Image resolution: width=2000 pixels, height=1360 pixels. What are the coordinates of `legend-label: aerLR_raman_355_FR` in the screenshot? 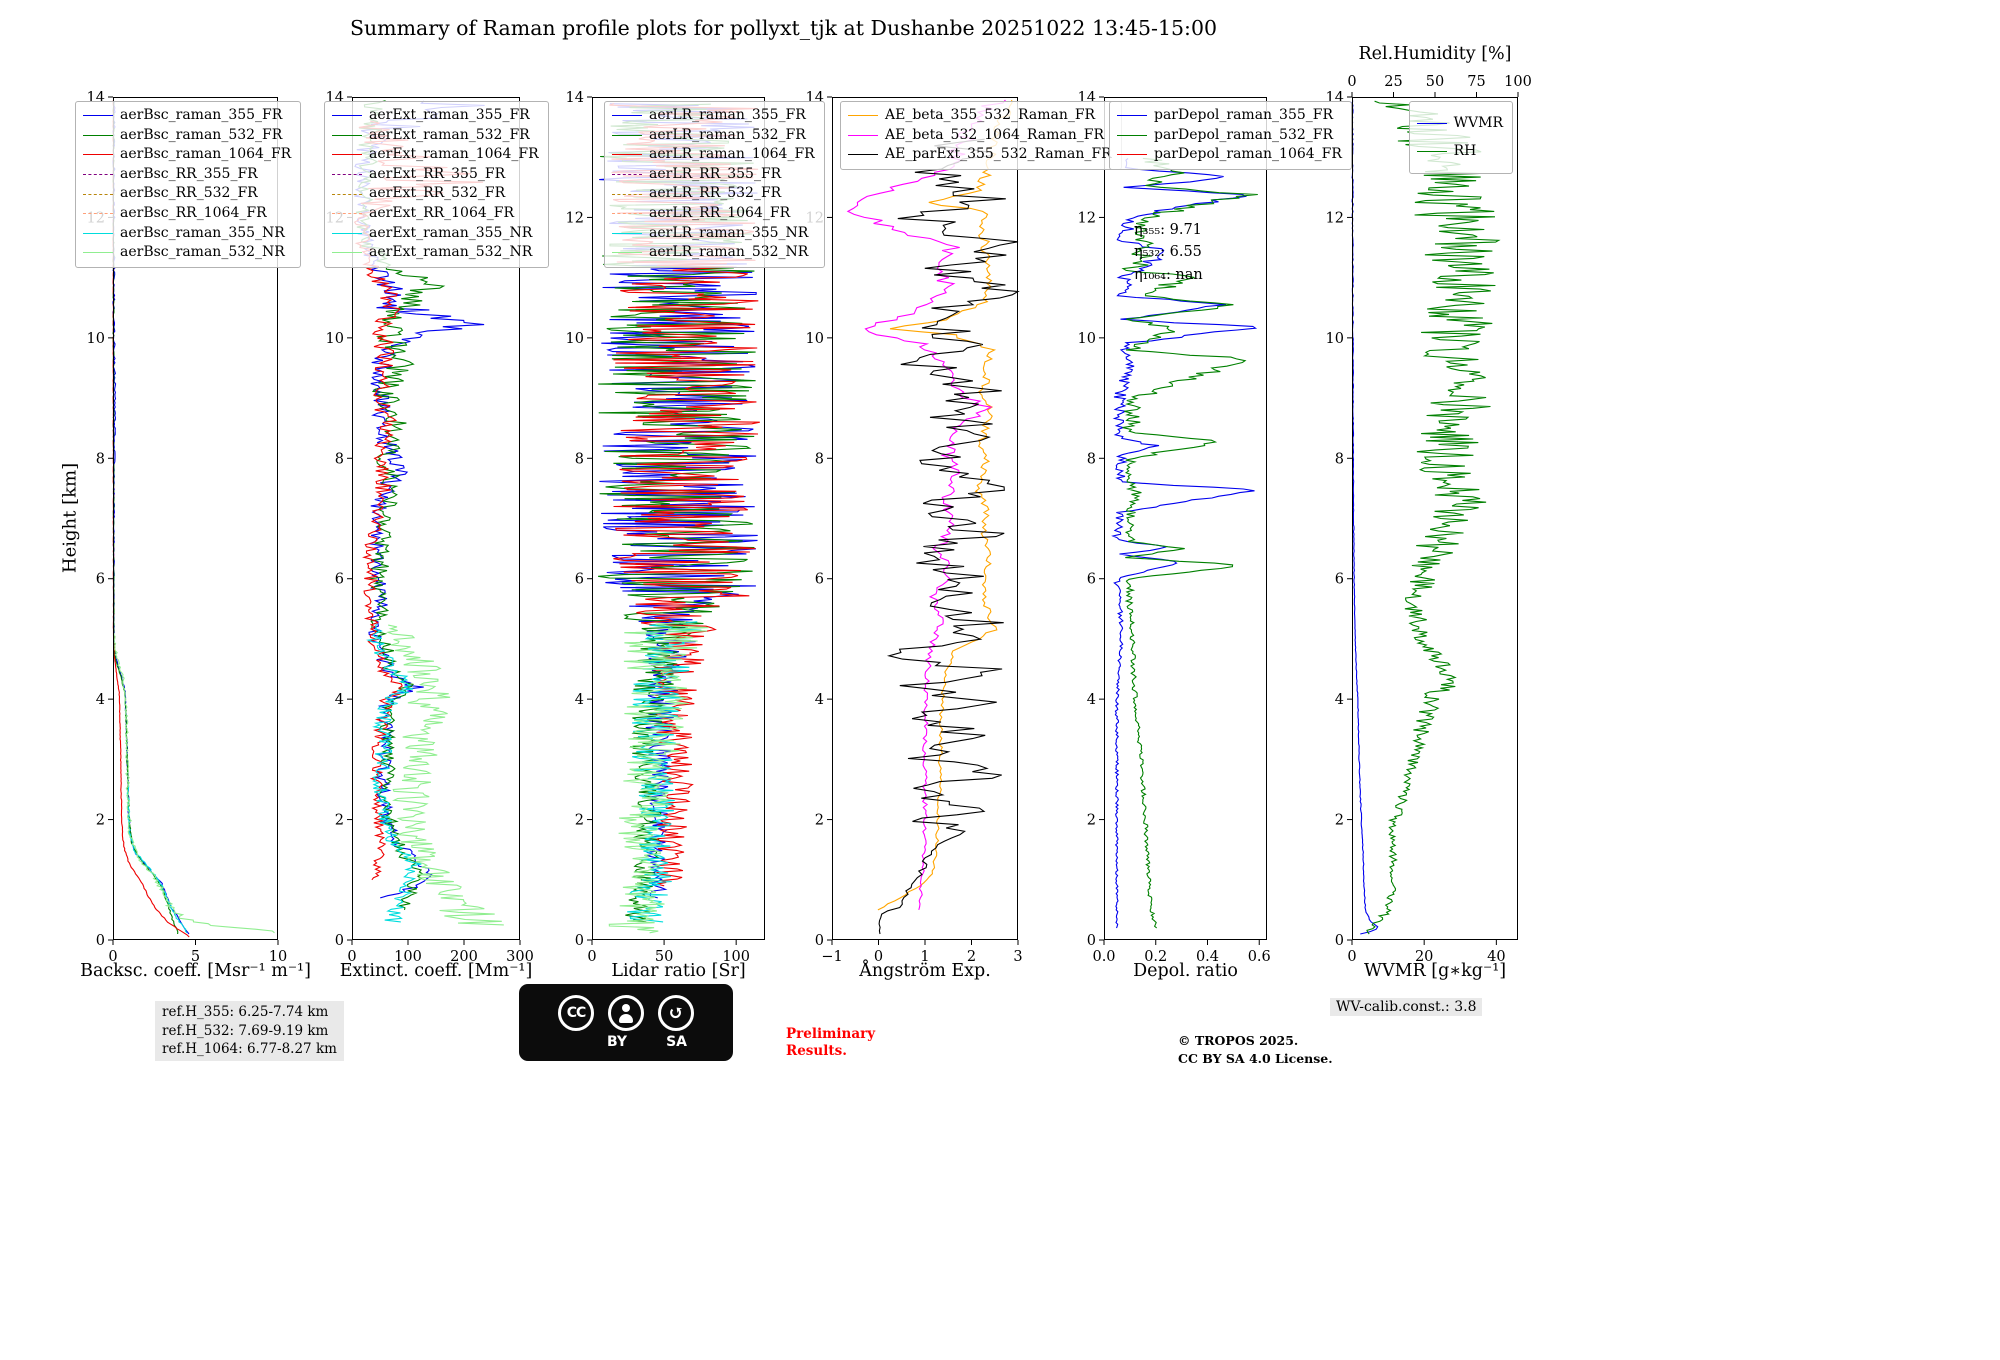 It's located at (727, 115).